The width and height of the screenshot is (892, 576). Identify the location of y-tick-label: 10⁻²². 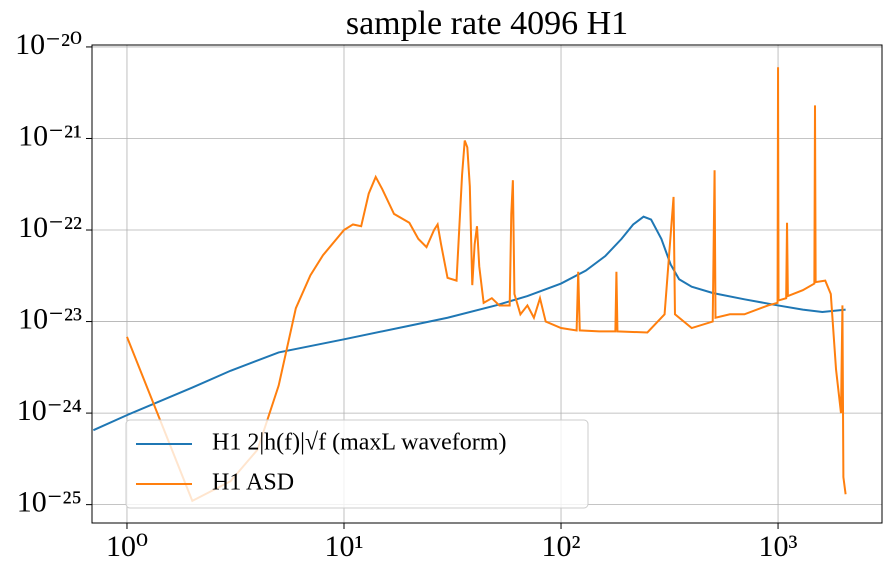
(50, 227).